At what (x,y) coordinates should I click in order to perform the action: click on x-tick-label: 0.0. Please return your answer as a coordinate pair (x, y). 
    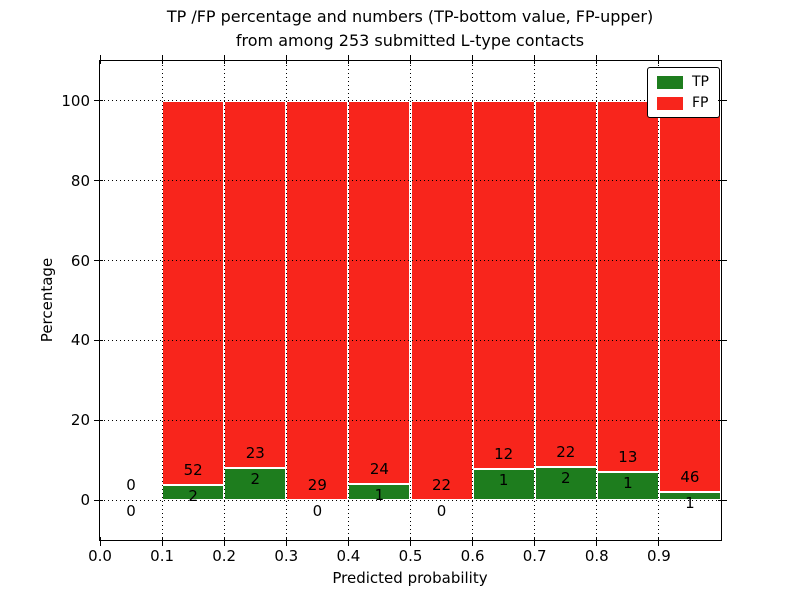
    Looking at the image, I should click on (100, 556).